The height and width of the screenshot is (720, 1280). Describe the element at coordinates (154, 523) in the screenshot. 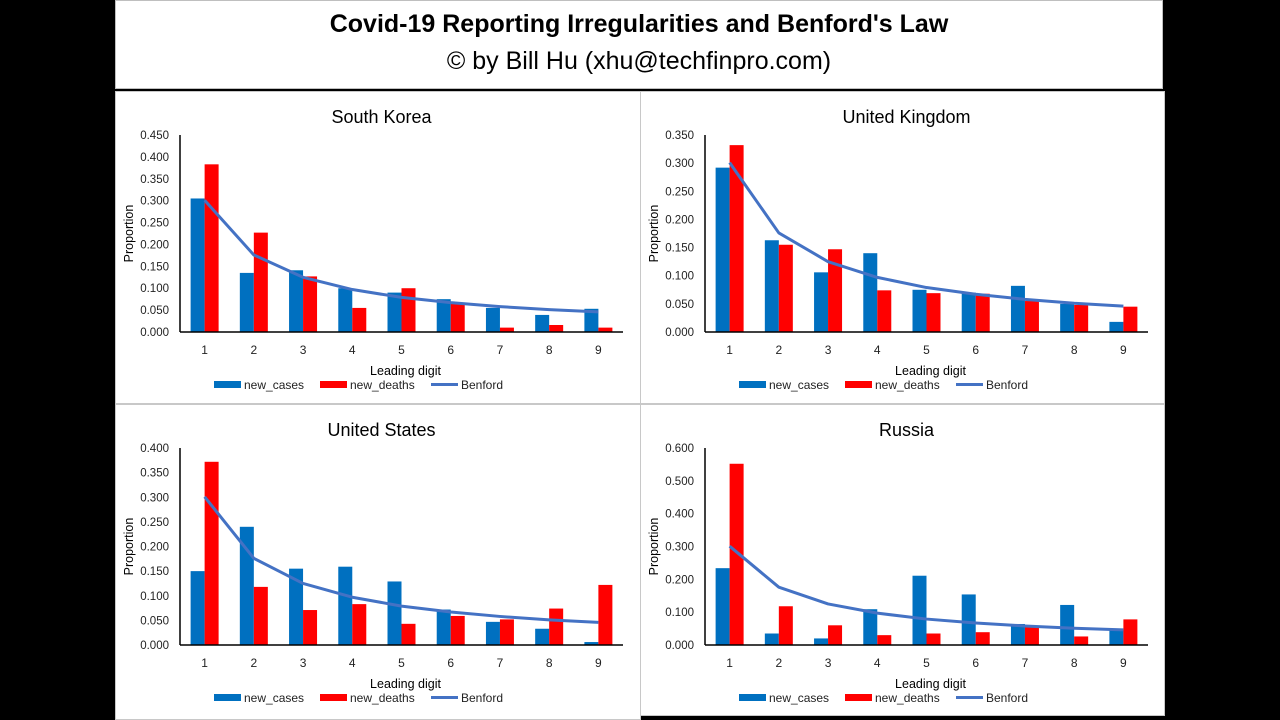

I see `y-tick-label: 0.250` at that location.